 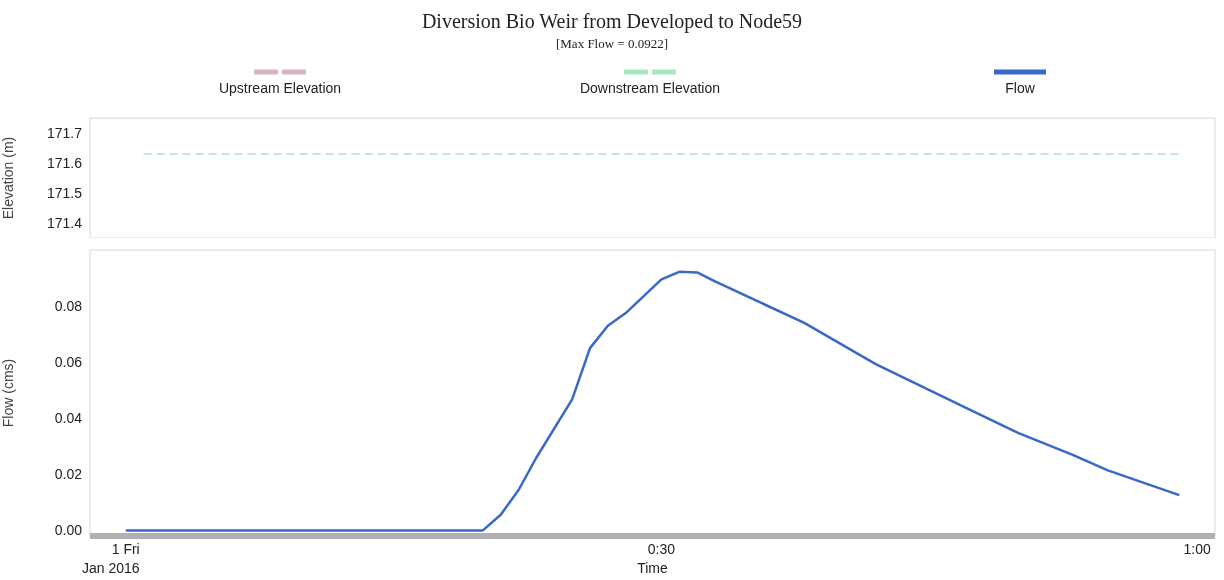 What do you see at coordinates (1020, 87) in the screenshot?
I see `legend-label: Flow` at bounding box center [1020, 87].